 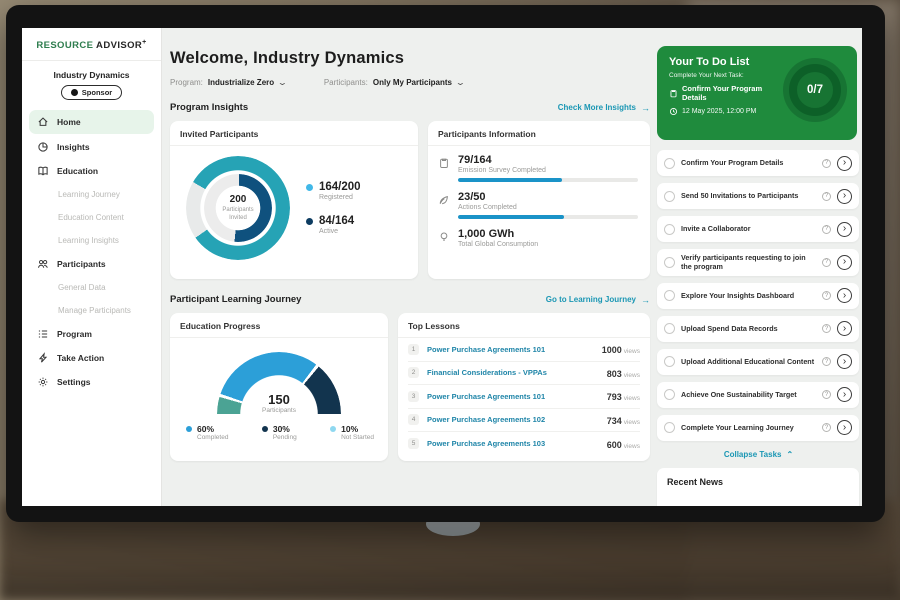 What do you see at coordinates (487, 373) in the screenshot?
I see `lesson-link: Financial Considerations - VPPAs` at bounding box center [487, 373].